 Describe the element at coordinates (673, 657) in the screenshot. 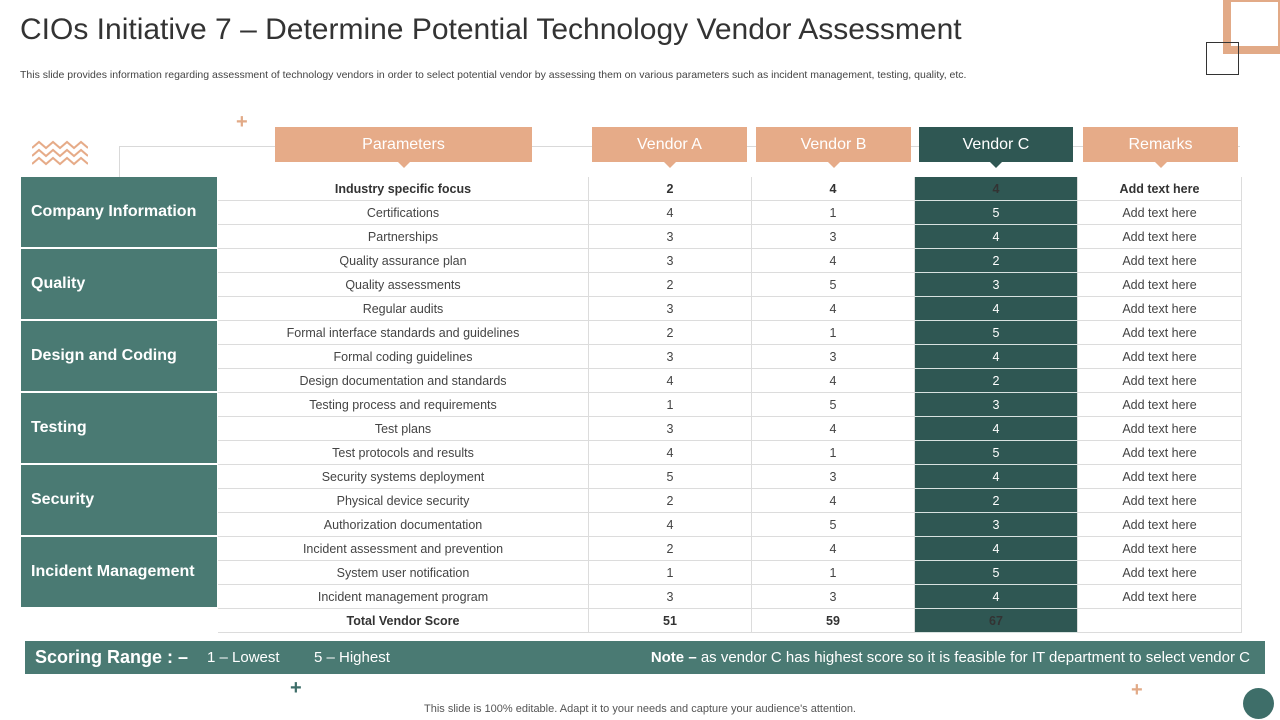

I see `note-label: Note –` at that location.